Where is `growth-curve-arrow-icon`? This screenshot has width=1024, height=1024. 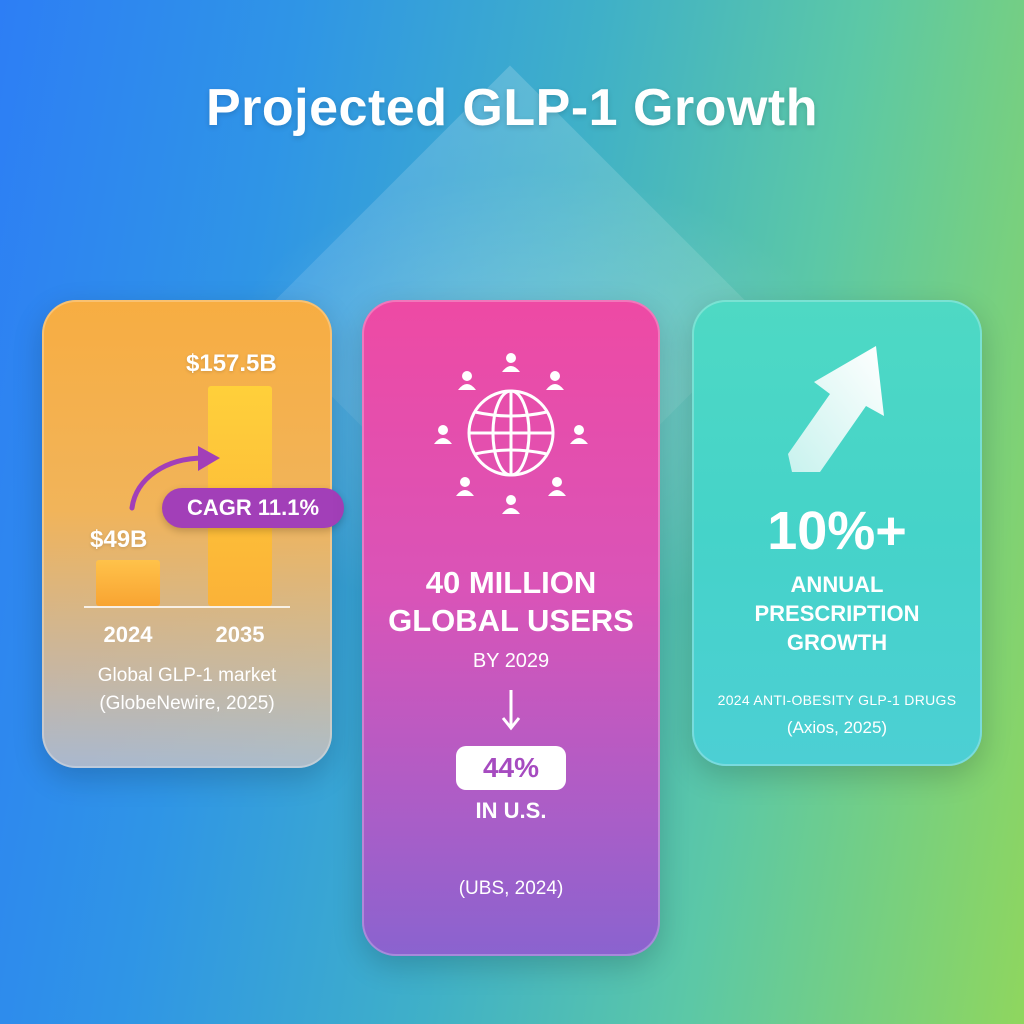 growth-curve-arrow-icon is located at coordinates (174, 478).